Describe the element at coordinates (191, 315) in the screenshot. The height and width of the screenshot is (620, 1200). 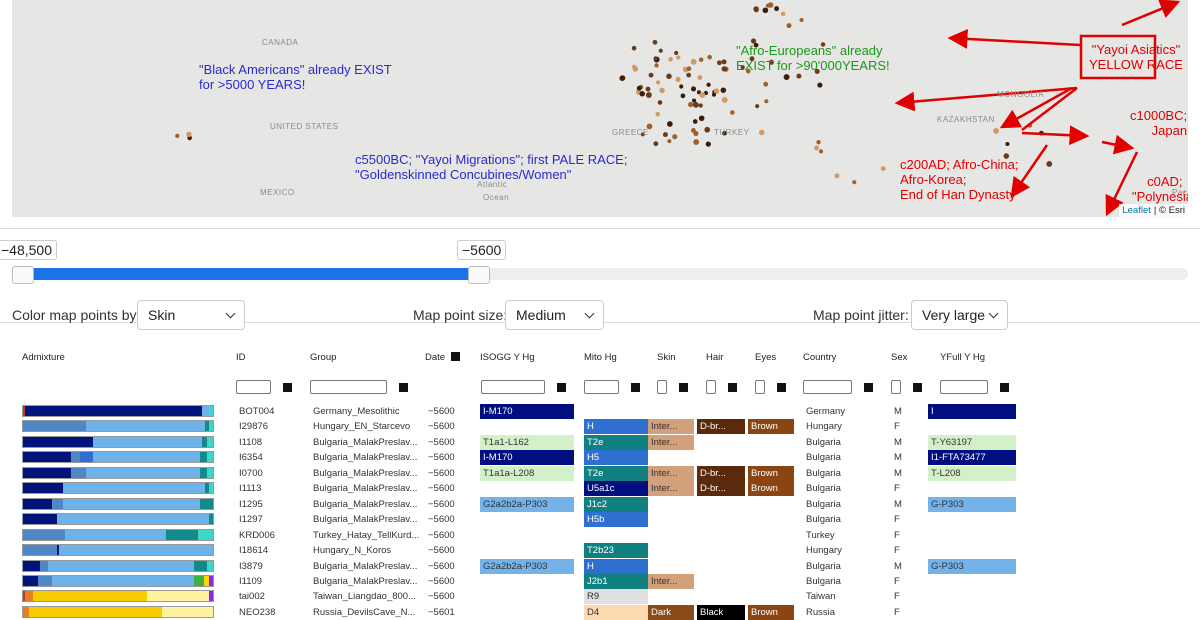
I see `control-select: Skin` at that location.